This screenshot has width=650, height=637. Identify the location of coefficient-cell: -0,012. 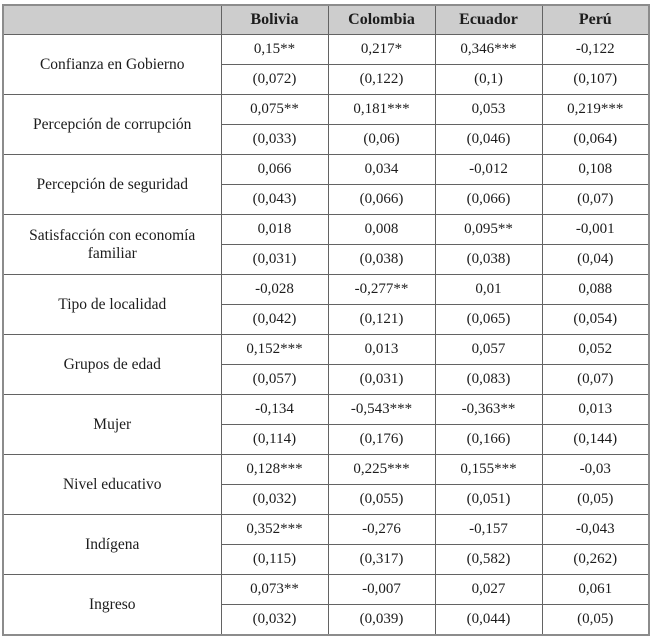
(488, 169).